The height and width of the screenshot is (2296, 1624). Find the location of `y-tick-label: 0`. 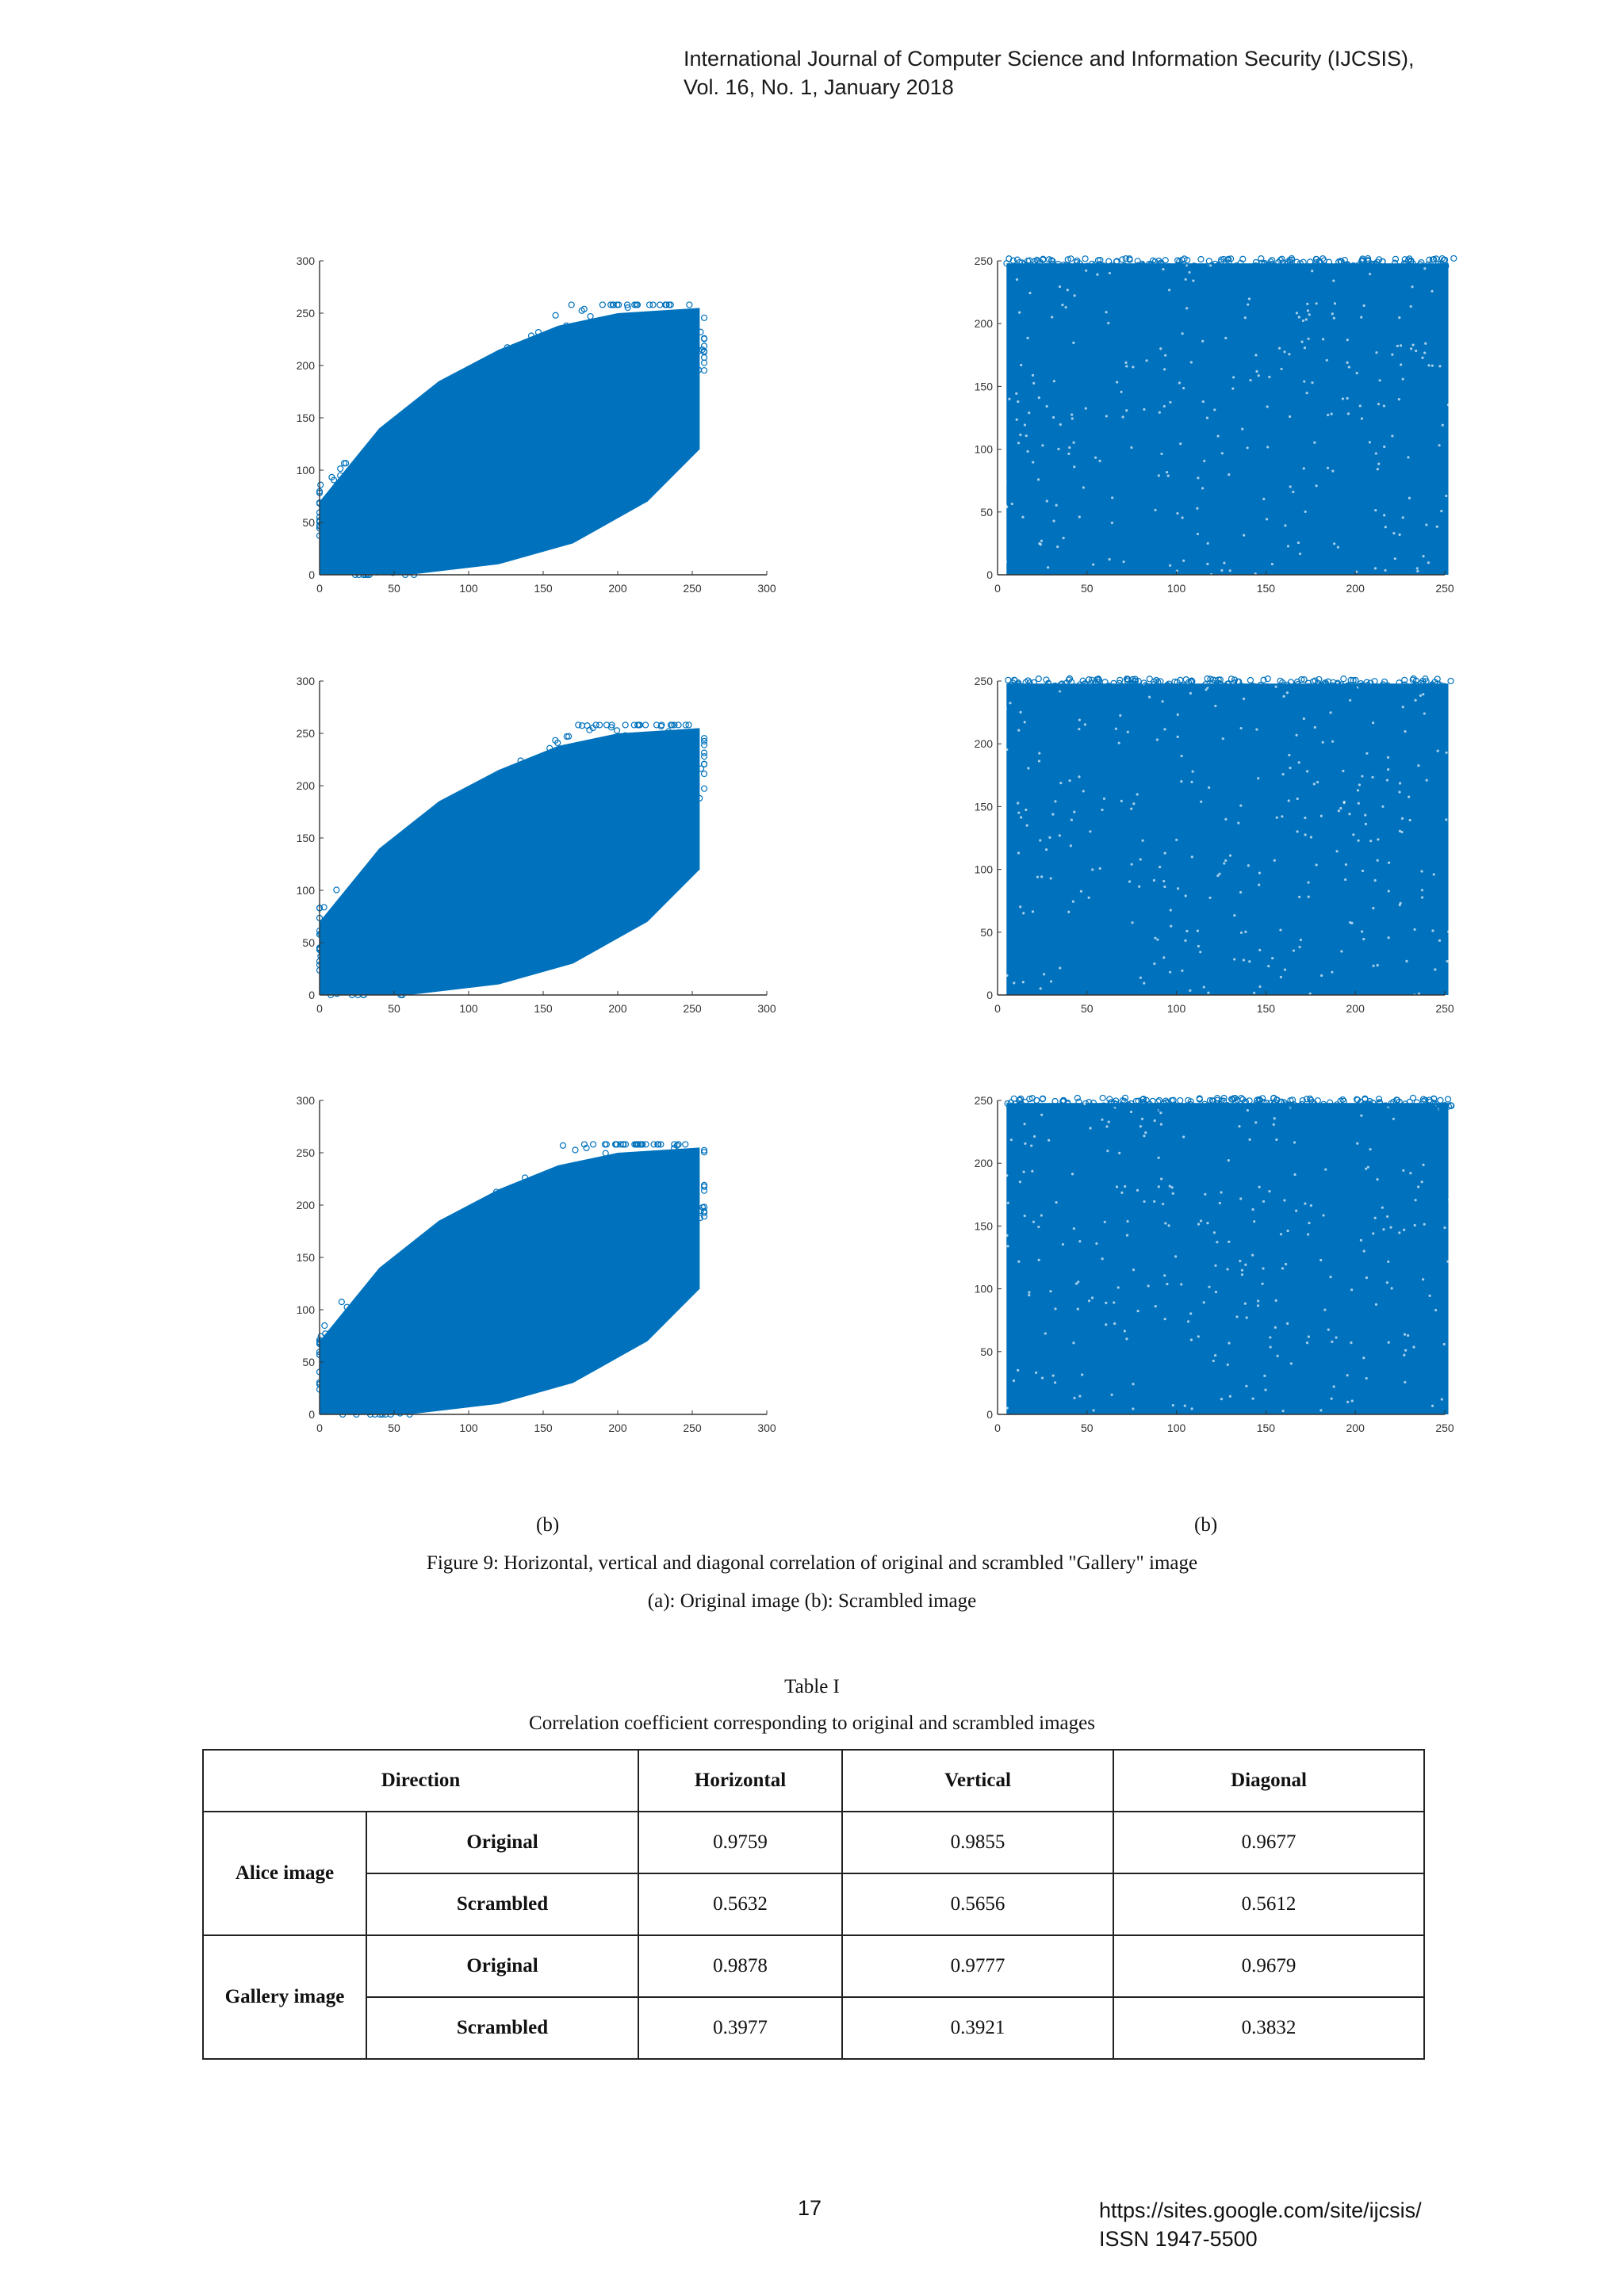

y-tick-label: 0 is located at coordinates (989, 575).